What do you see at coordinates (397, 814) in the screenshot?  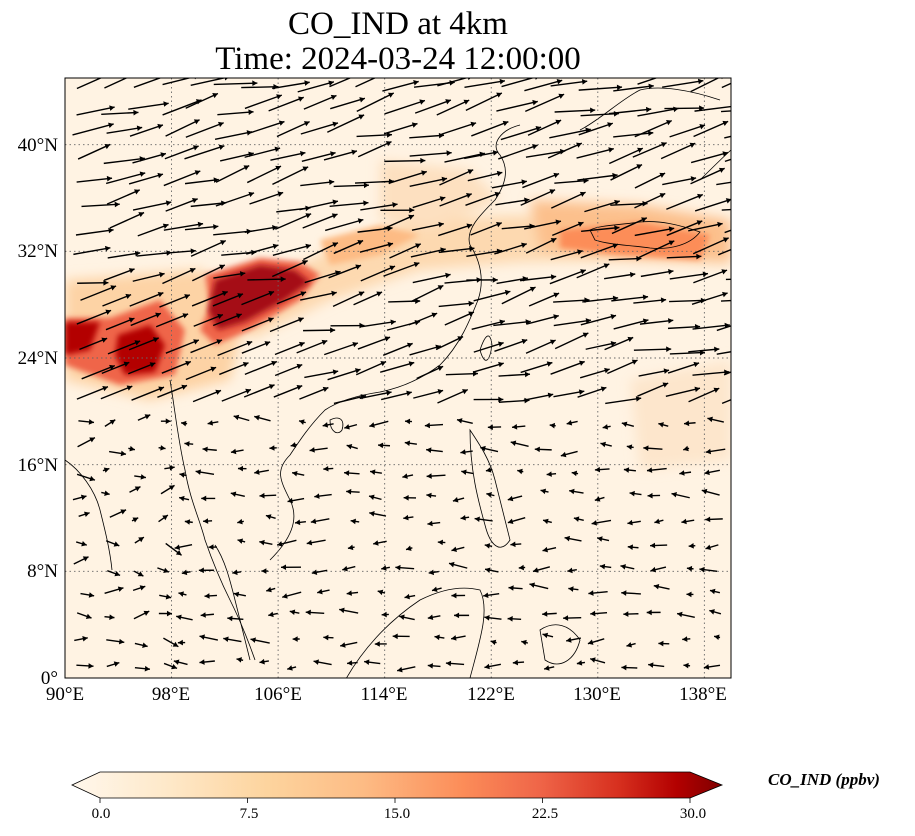 I see `colorbar-tick-2: 15.0` at bounding box center [397, 814].